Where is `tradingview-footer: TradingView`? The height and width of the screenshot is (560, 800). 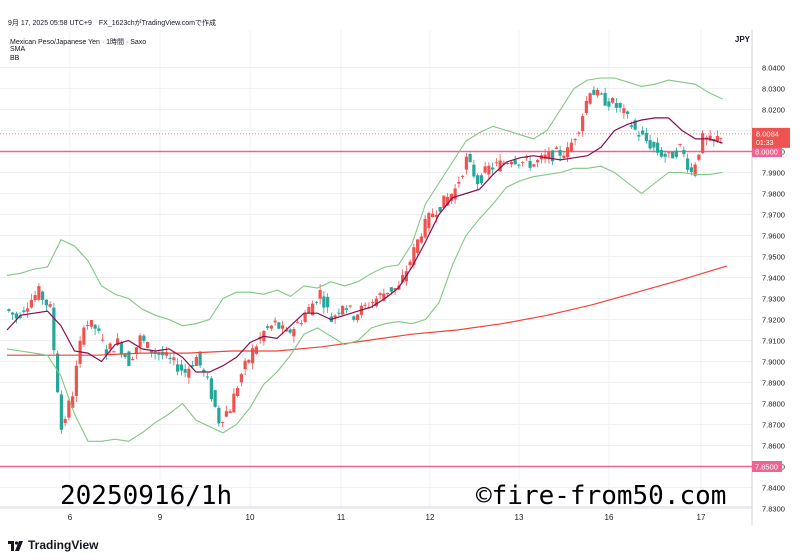
tradingview-footer: TradingView is located at coordinates (53, 545).